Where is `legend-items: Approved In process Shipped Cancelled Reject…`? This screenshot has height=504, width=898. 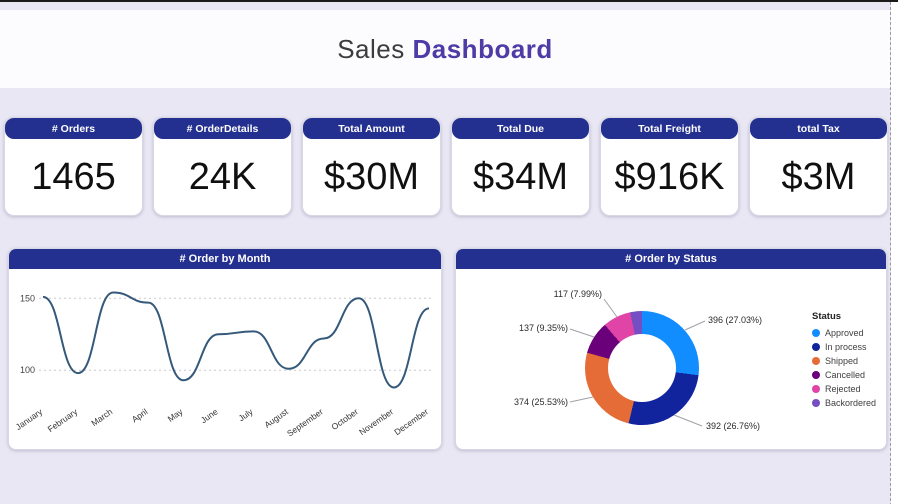
legend-items: Approved In process Shipped Cancelled Reject… is located at coordinates (844, 368).